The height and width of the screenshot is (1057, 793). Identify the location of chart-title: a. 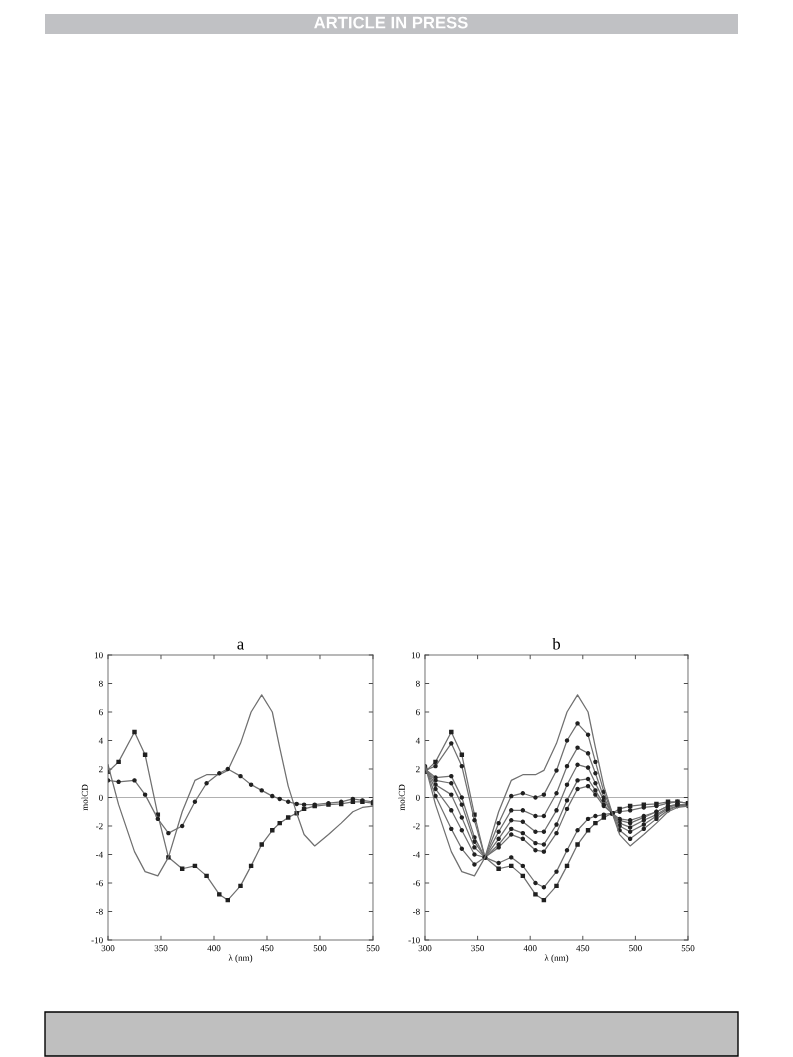
(240, 645).